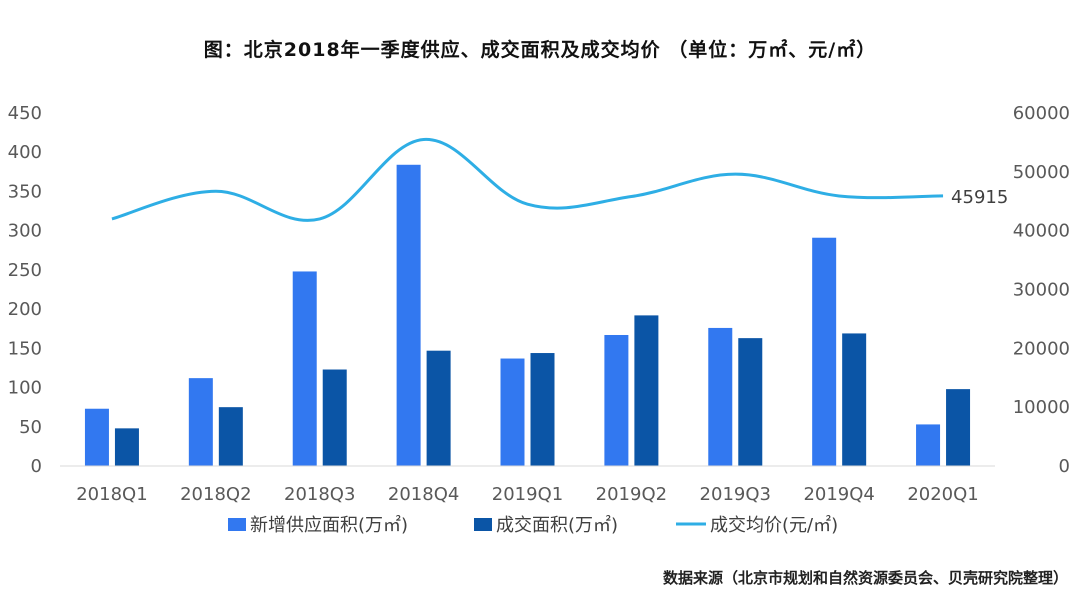 The image size is (1080, 608). Describe the element at coordinates (527, 179) in the screenshot. I see `price-line` at that location.